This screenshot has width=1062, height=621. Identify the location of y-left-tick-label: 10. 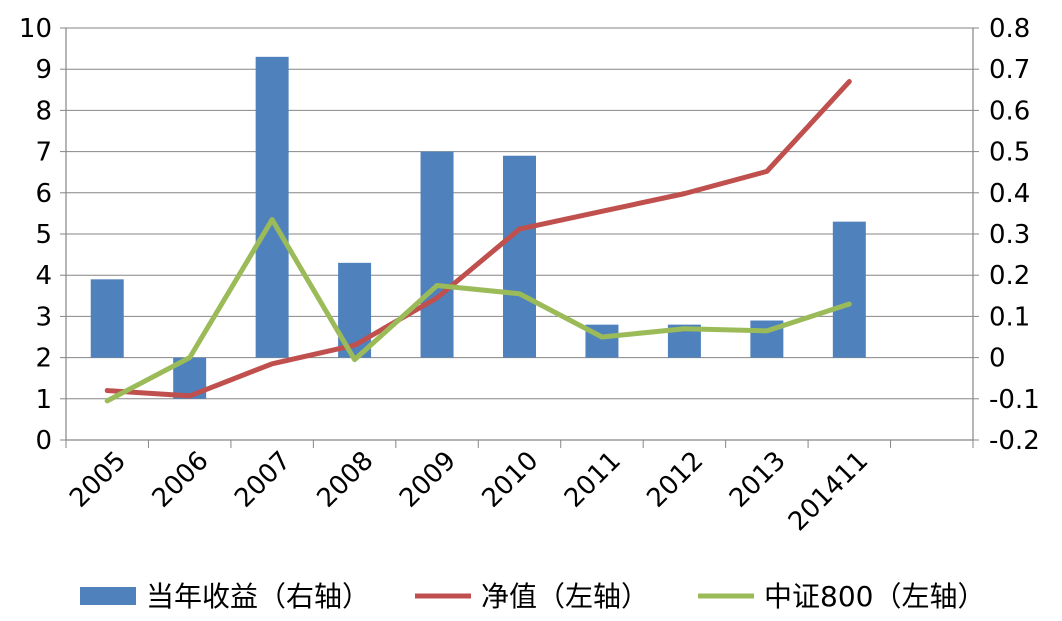
(35, 29).